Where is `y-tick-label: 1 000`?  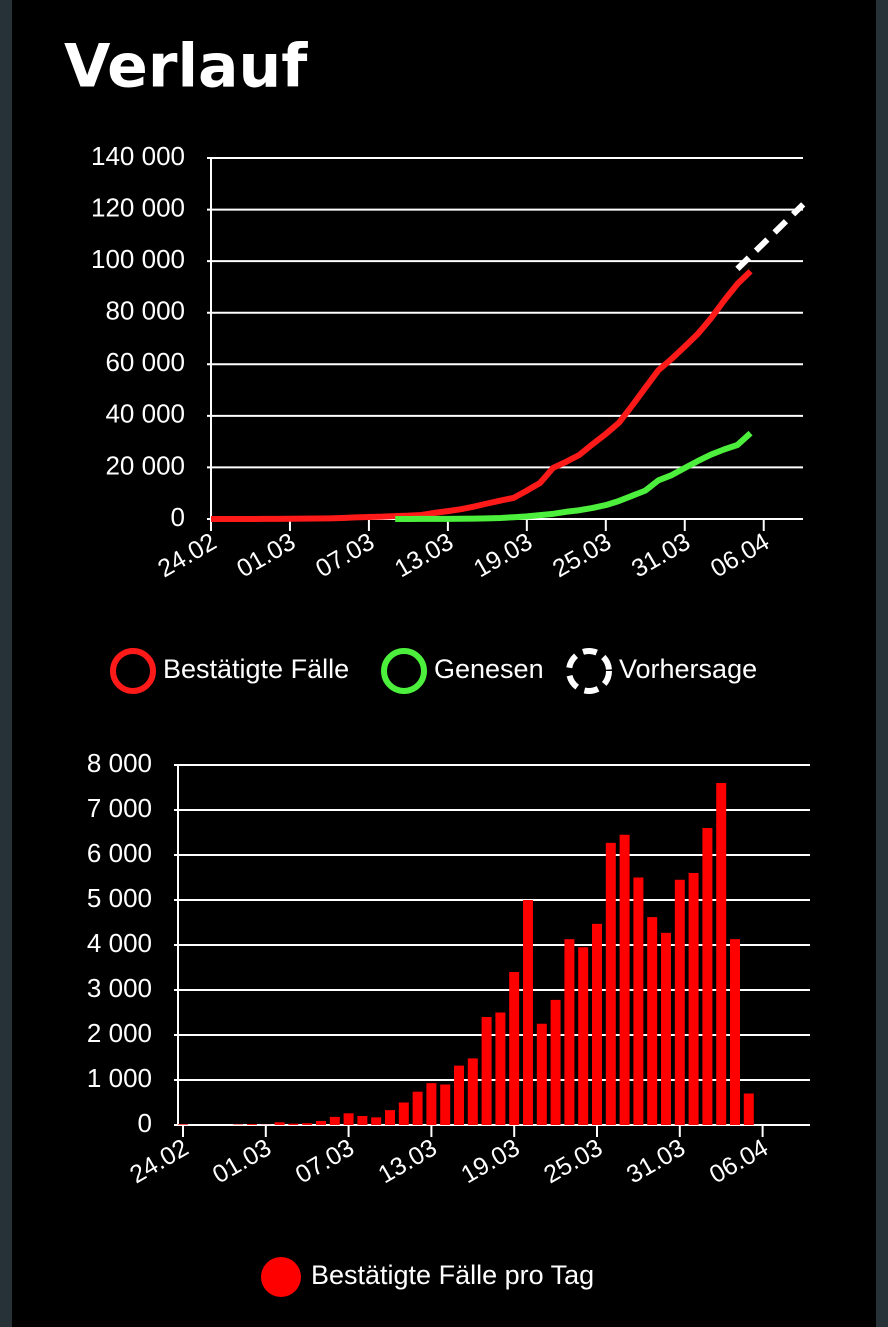 y-tick-label: 1 000 is located at coordinates (119, 1078).